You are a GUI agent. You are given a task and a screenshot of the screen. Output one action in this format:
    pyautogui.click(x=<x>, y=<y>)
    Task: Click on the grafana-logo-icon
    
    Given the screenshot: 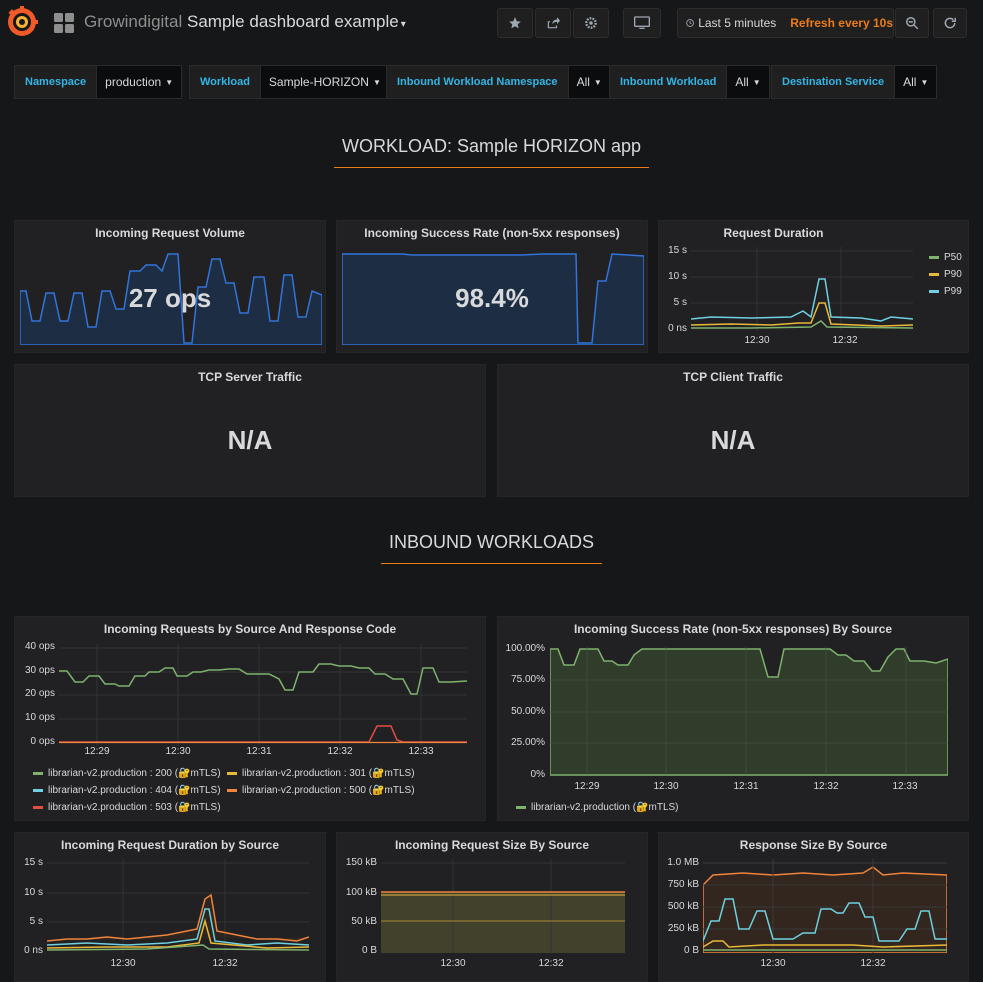 What is the action you would take?
    pyautogui.click(x=22, y=22)
    